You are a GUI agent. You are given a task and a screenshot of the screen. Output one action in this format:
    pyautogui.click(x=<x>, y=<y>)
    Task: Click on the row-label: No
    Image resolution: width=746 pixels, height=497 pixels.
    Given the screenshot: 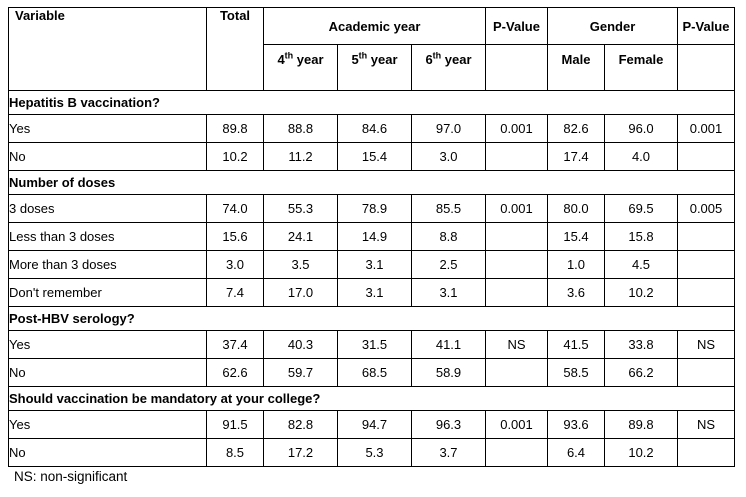 What is the action you would take?
    pyautogui.click(x=107, y=156)
    